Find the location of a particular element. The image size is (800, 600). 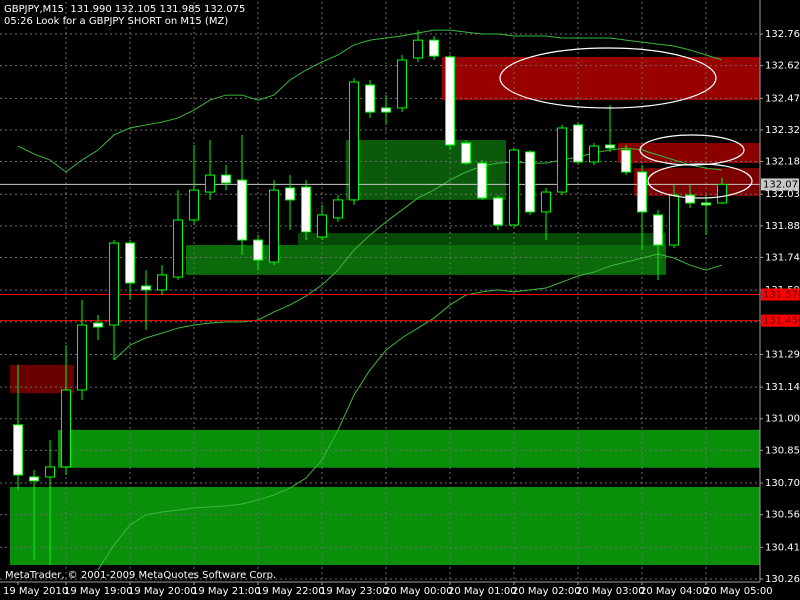

x-tick-label: 19 May 23:00 is located at coordinates (354, 591).